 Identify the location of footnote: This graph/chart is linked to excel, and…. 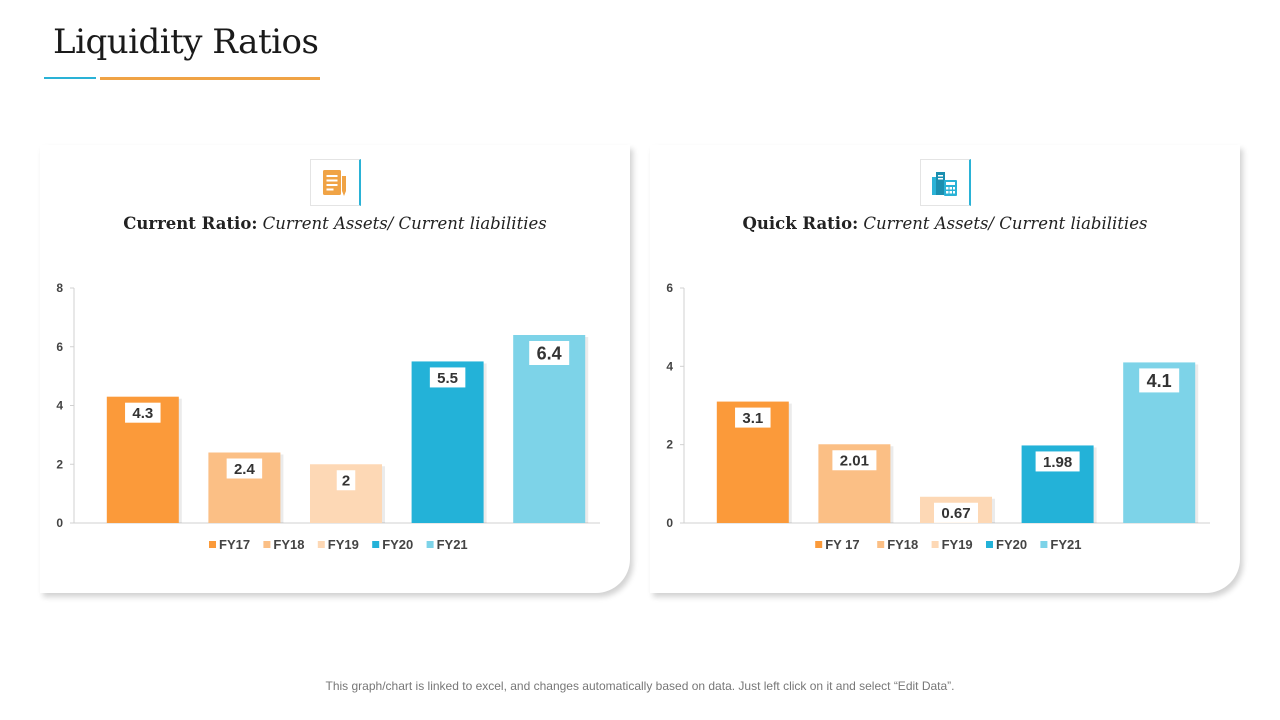
(640, 686).